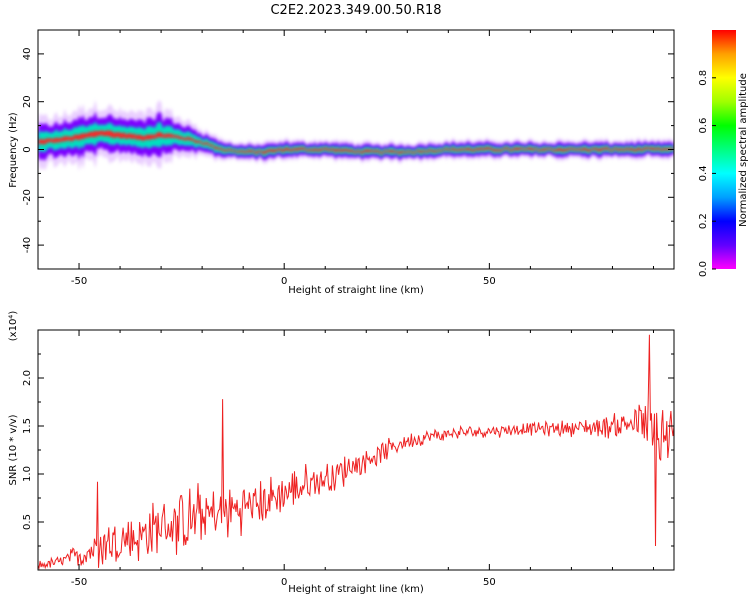 The image size is (750, 600). I want to click on y-tick-label: 20, so click(27, 101).